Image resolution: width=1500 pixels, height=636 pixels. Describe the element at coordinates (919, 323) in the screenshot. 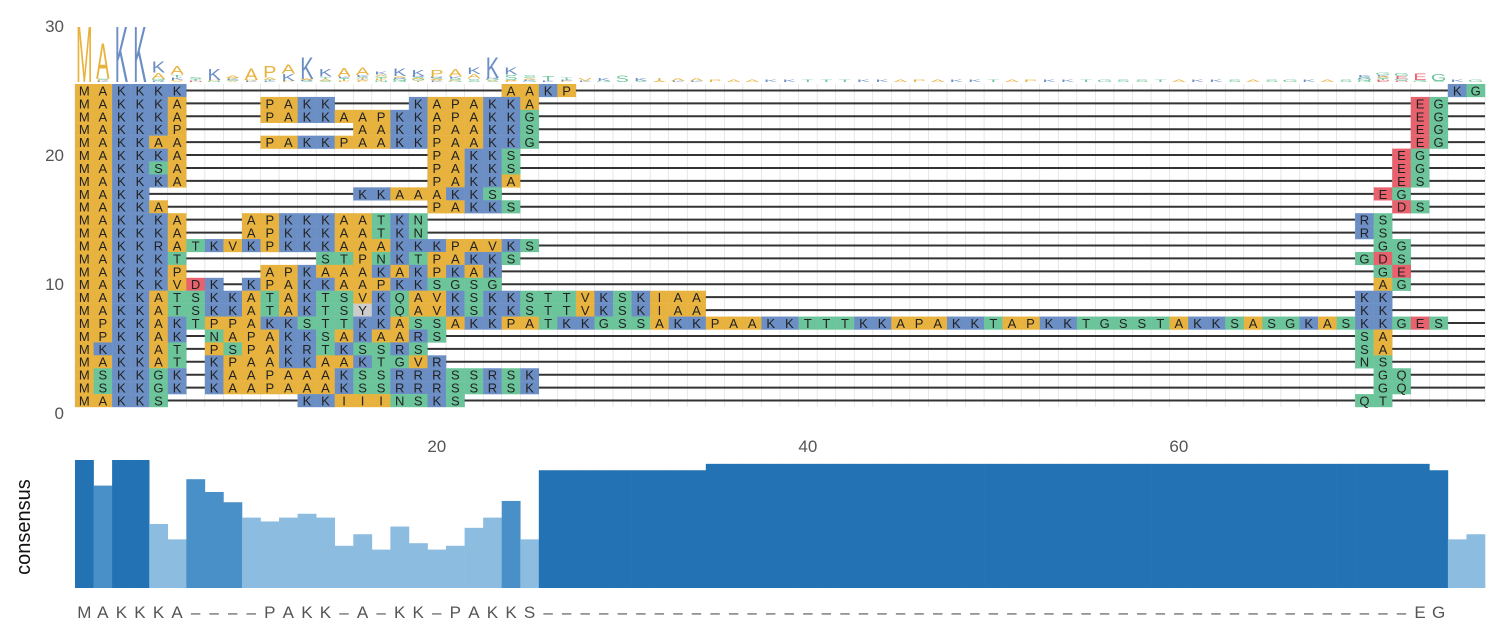

I see `residue-letter: P` at that location.